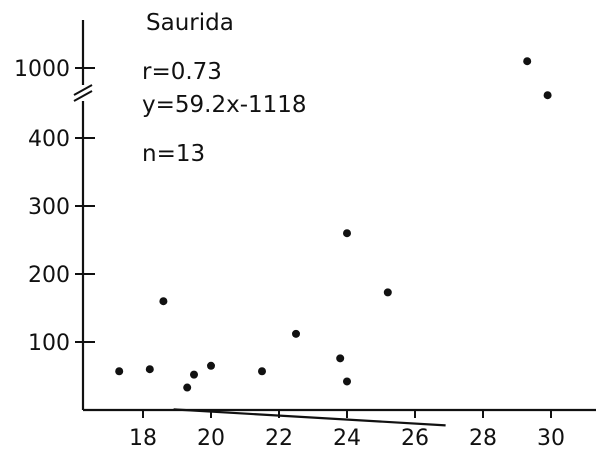 Image resolution: width=602 pixels, height=452 pixels. I want to click on y-tick-label-100: 100, so click(49, 343).